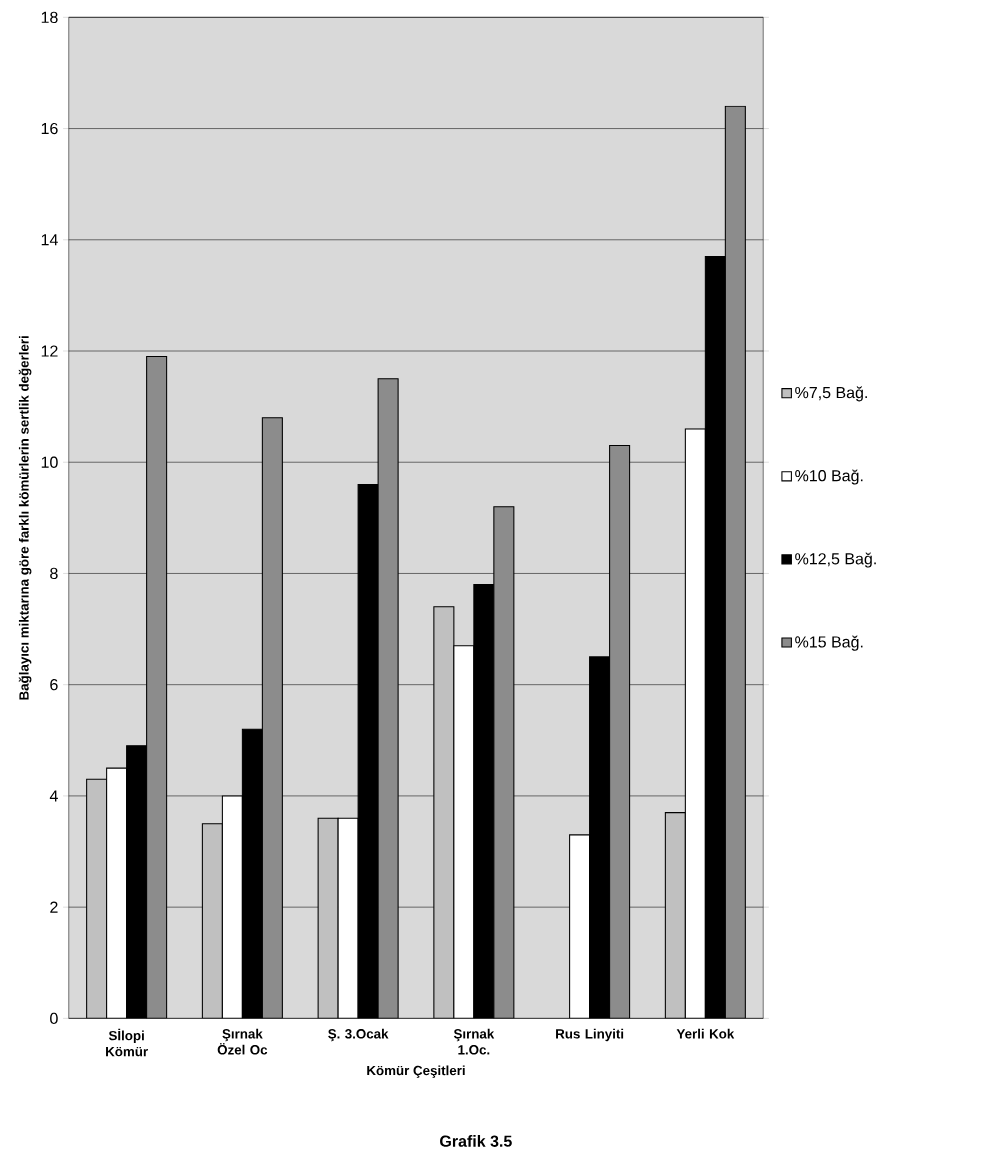 The image size is (992, 1157). What do you see at coordinates (54, 573) in the screenshot?
I see `y-tick-label: 8` at bounding box center [54, 573].